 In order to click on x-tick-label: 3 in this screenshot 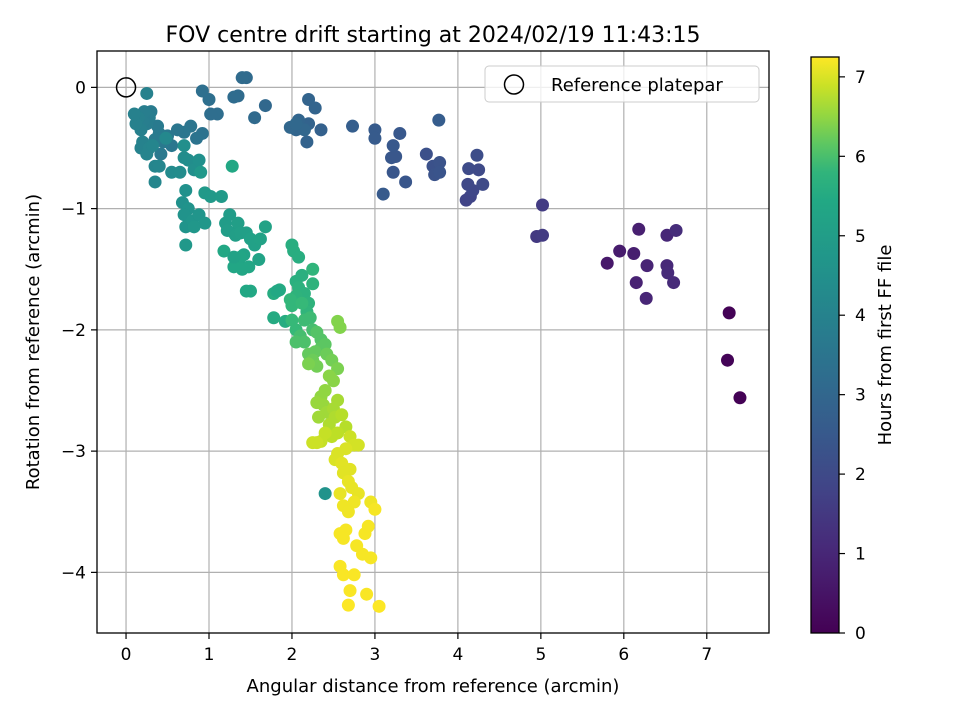, I will do `click(375, 655)`.